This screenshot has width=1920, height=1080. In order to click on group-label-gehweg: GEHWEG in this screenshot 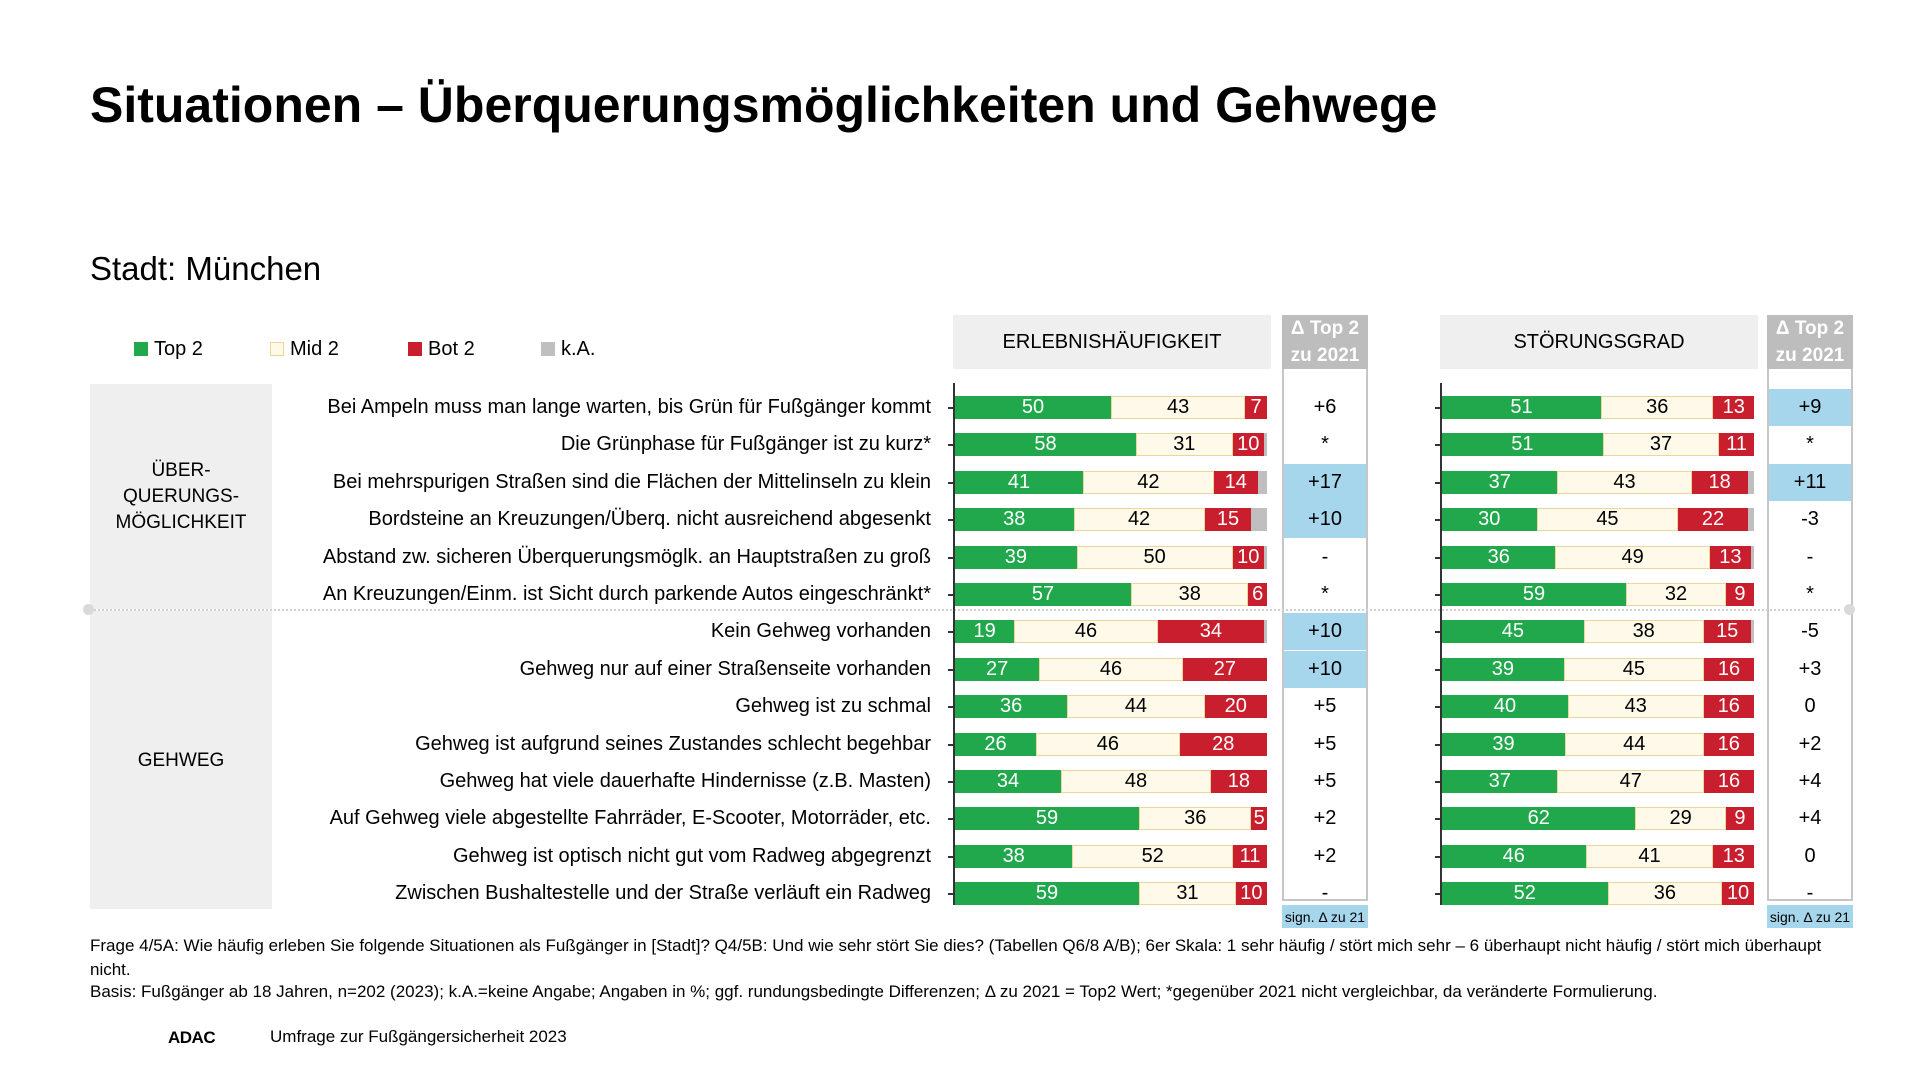, I will do `click(181, 761)`.